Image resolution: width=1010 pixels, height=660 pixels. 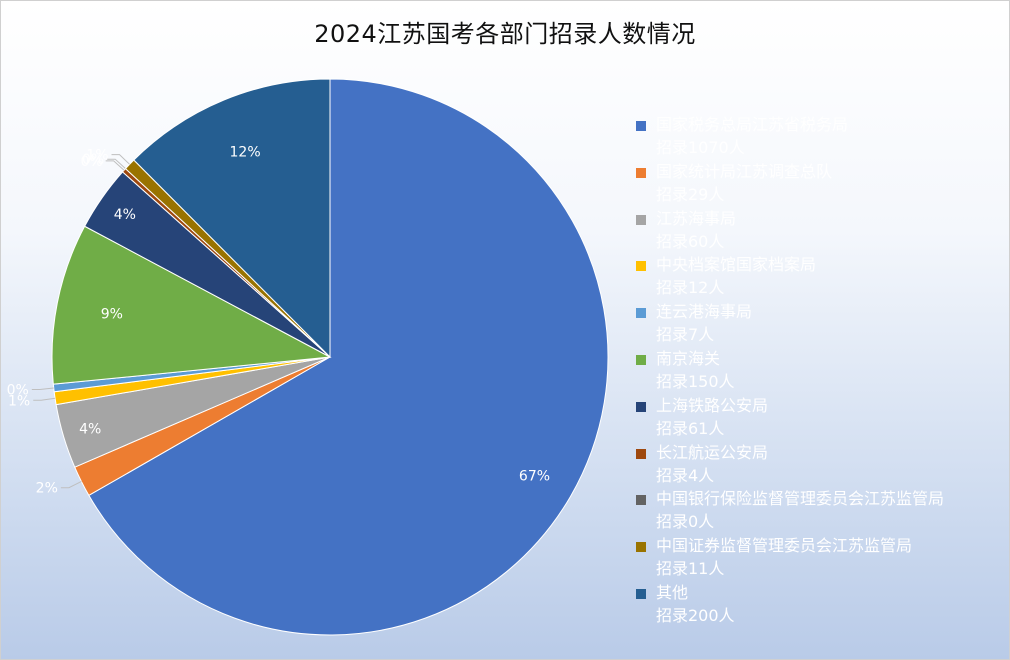 What do you see at coordinates (505, 34) in the screenshot?
I see `chart-title: 2024江苏国考各部门招录人数情况` at bounding box center [505, 34].